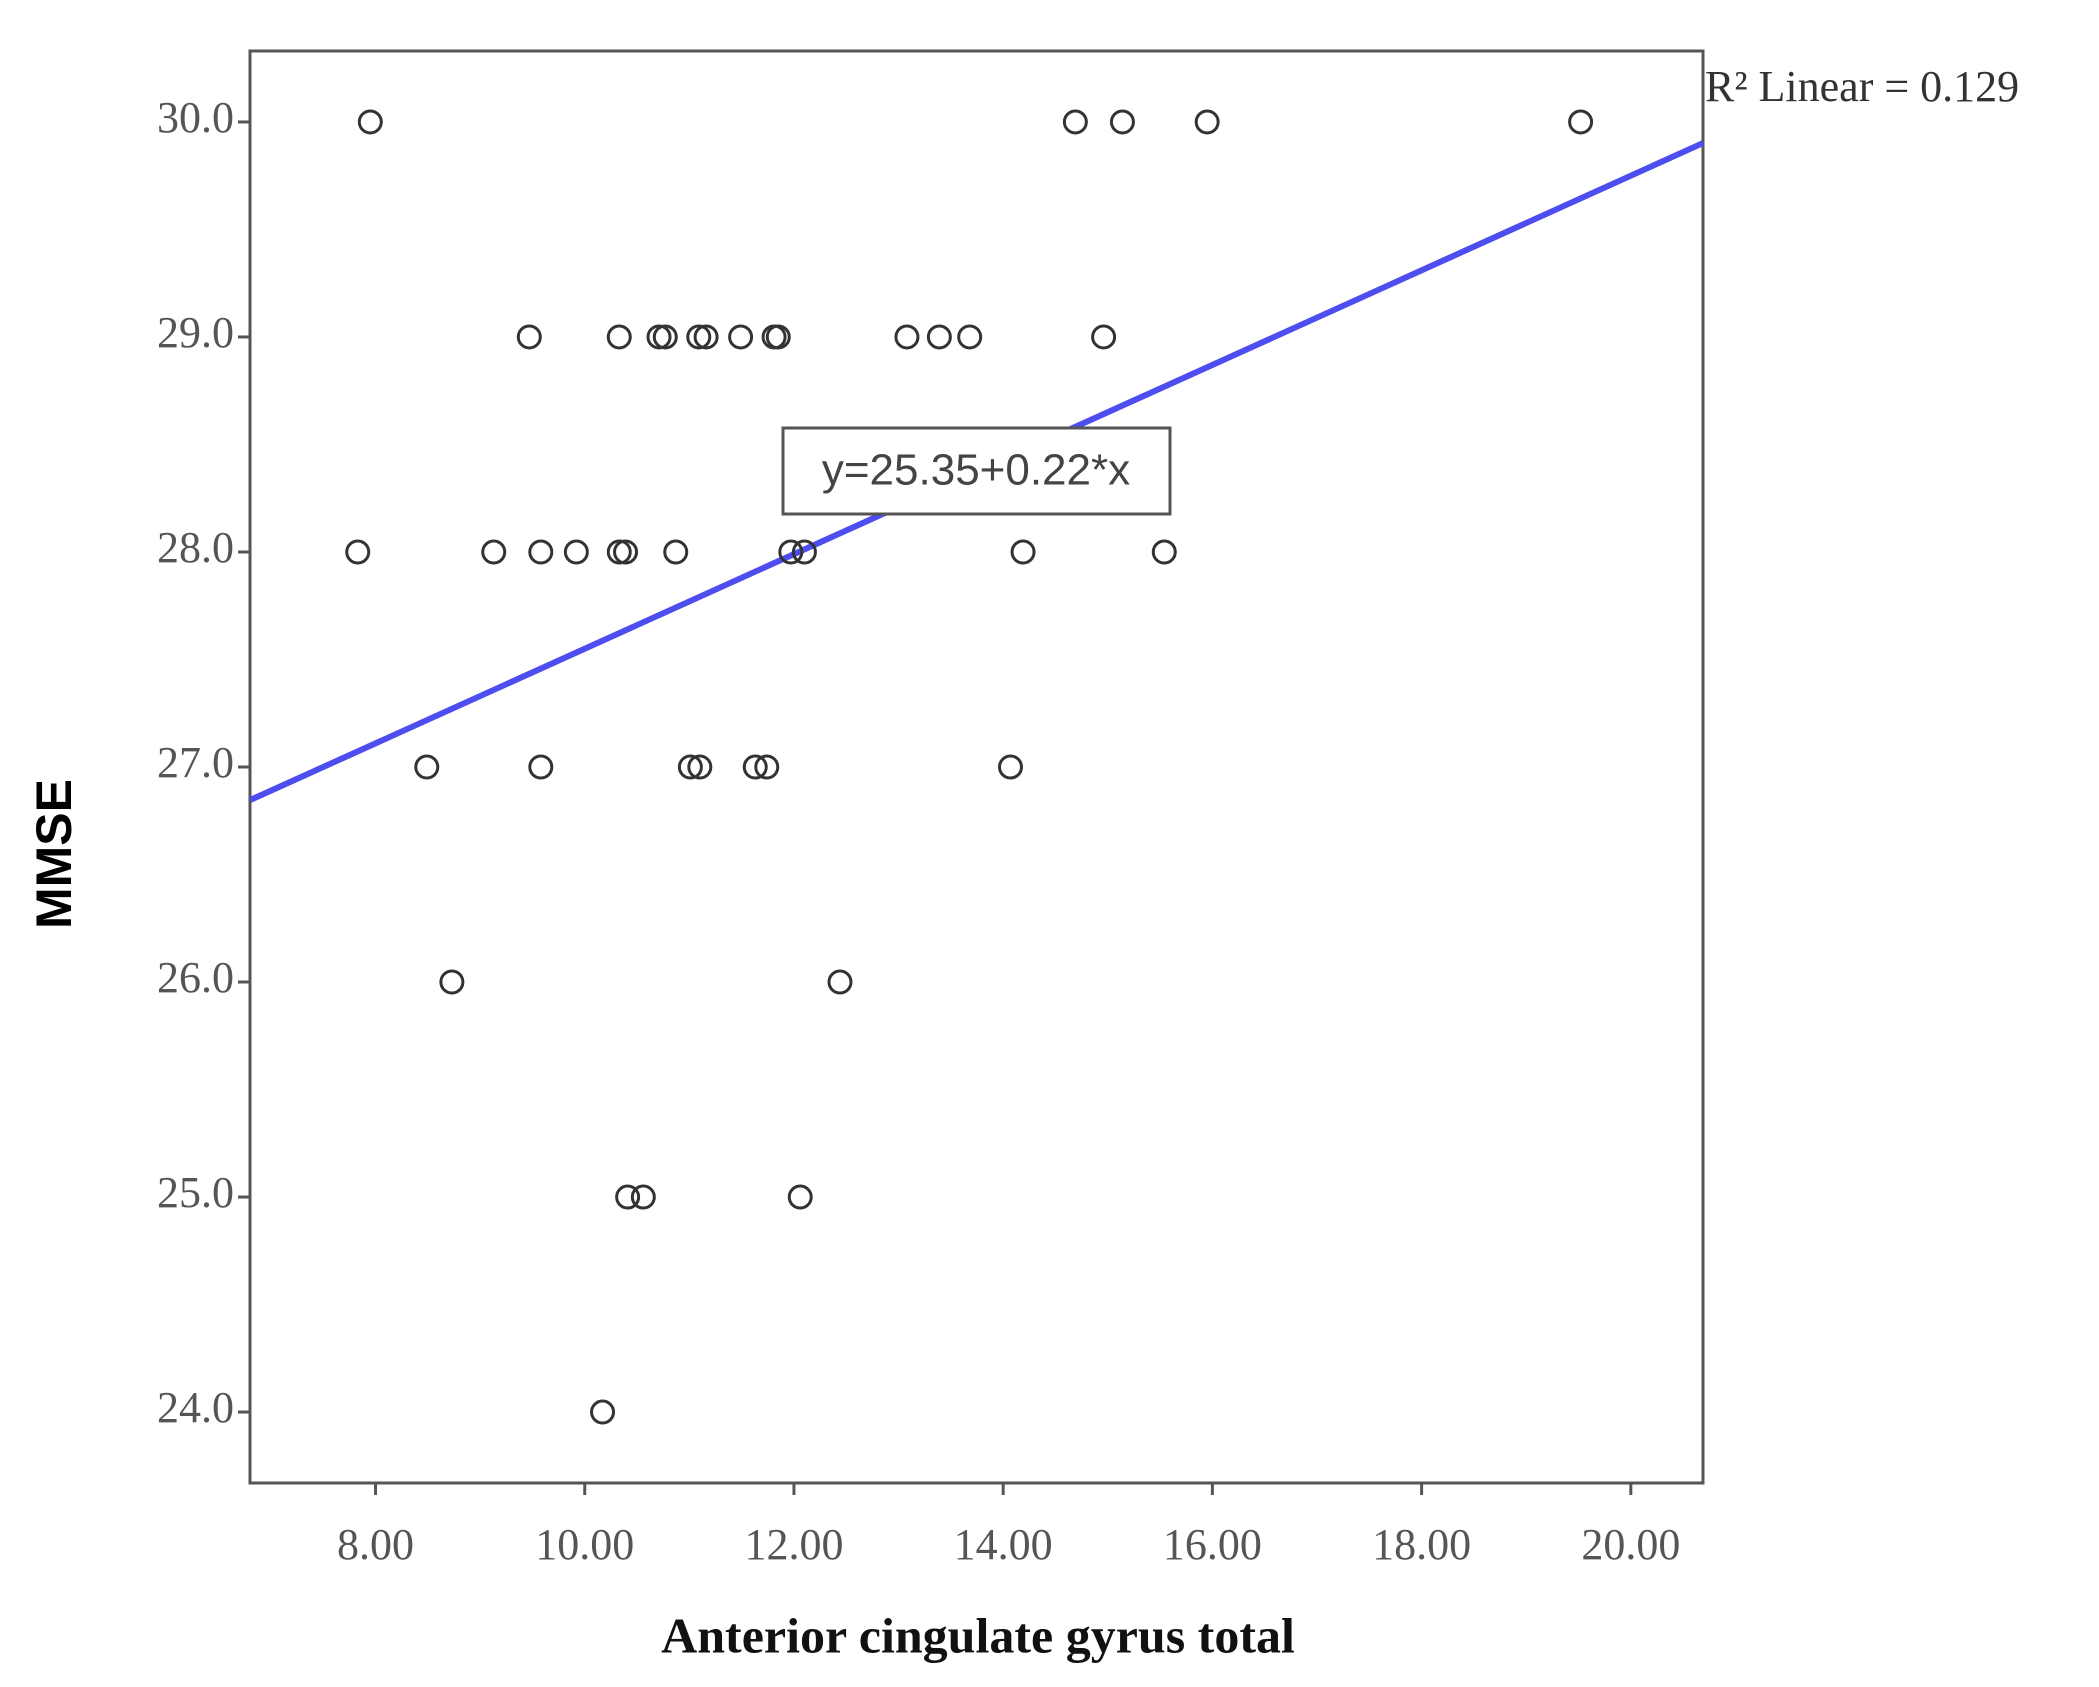 This screenshot has width=2099, height=1687. I want to click on x-axis-title: Anterior cingulate gyrus total, so click(978, 1635).